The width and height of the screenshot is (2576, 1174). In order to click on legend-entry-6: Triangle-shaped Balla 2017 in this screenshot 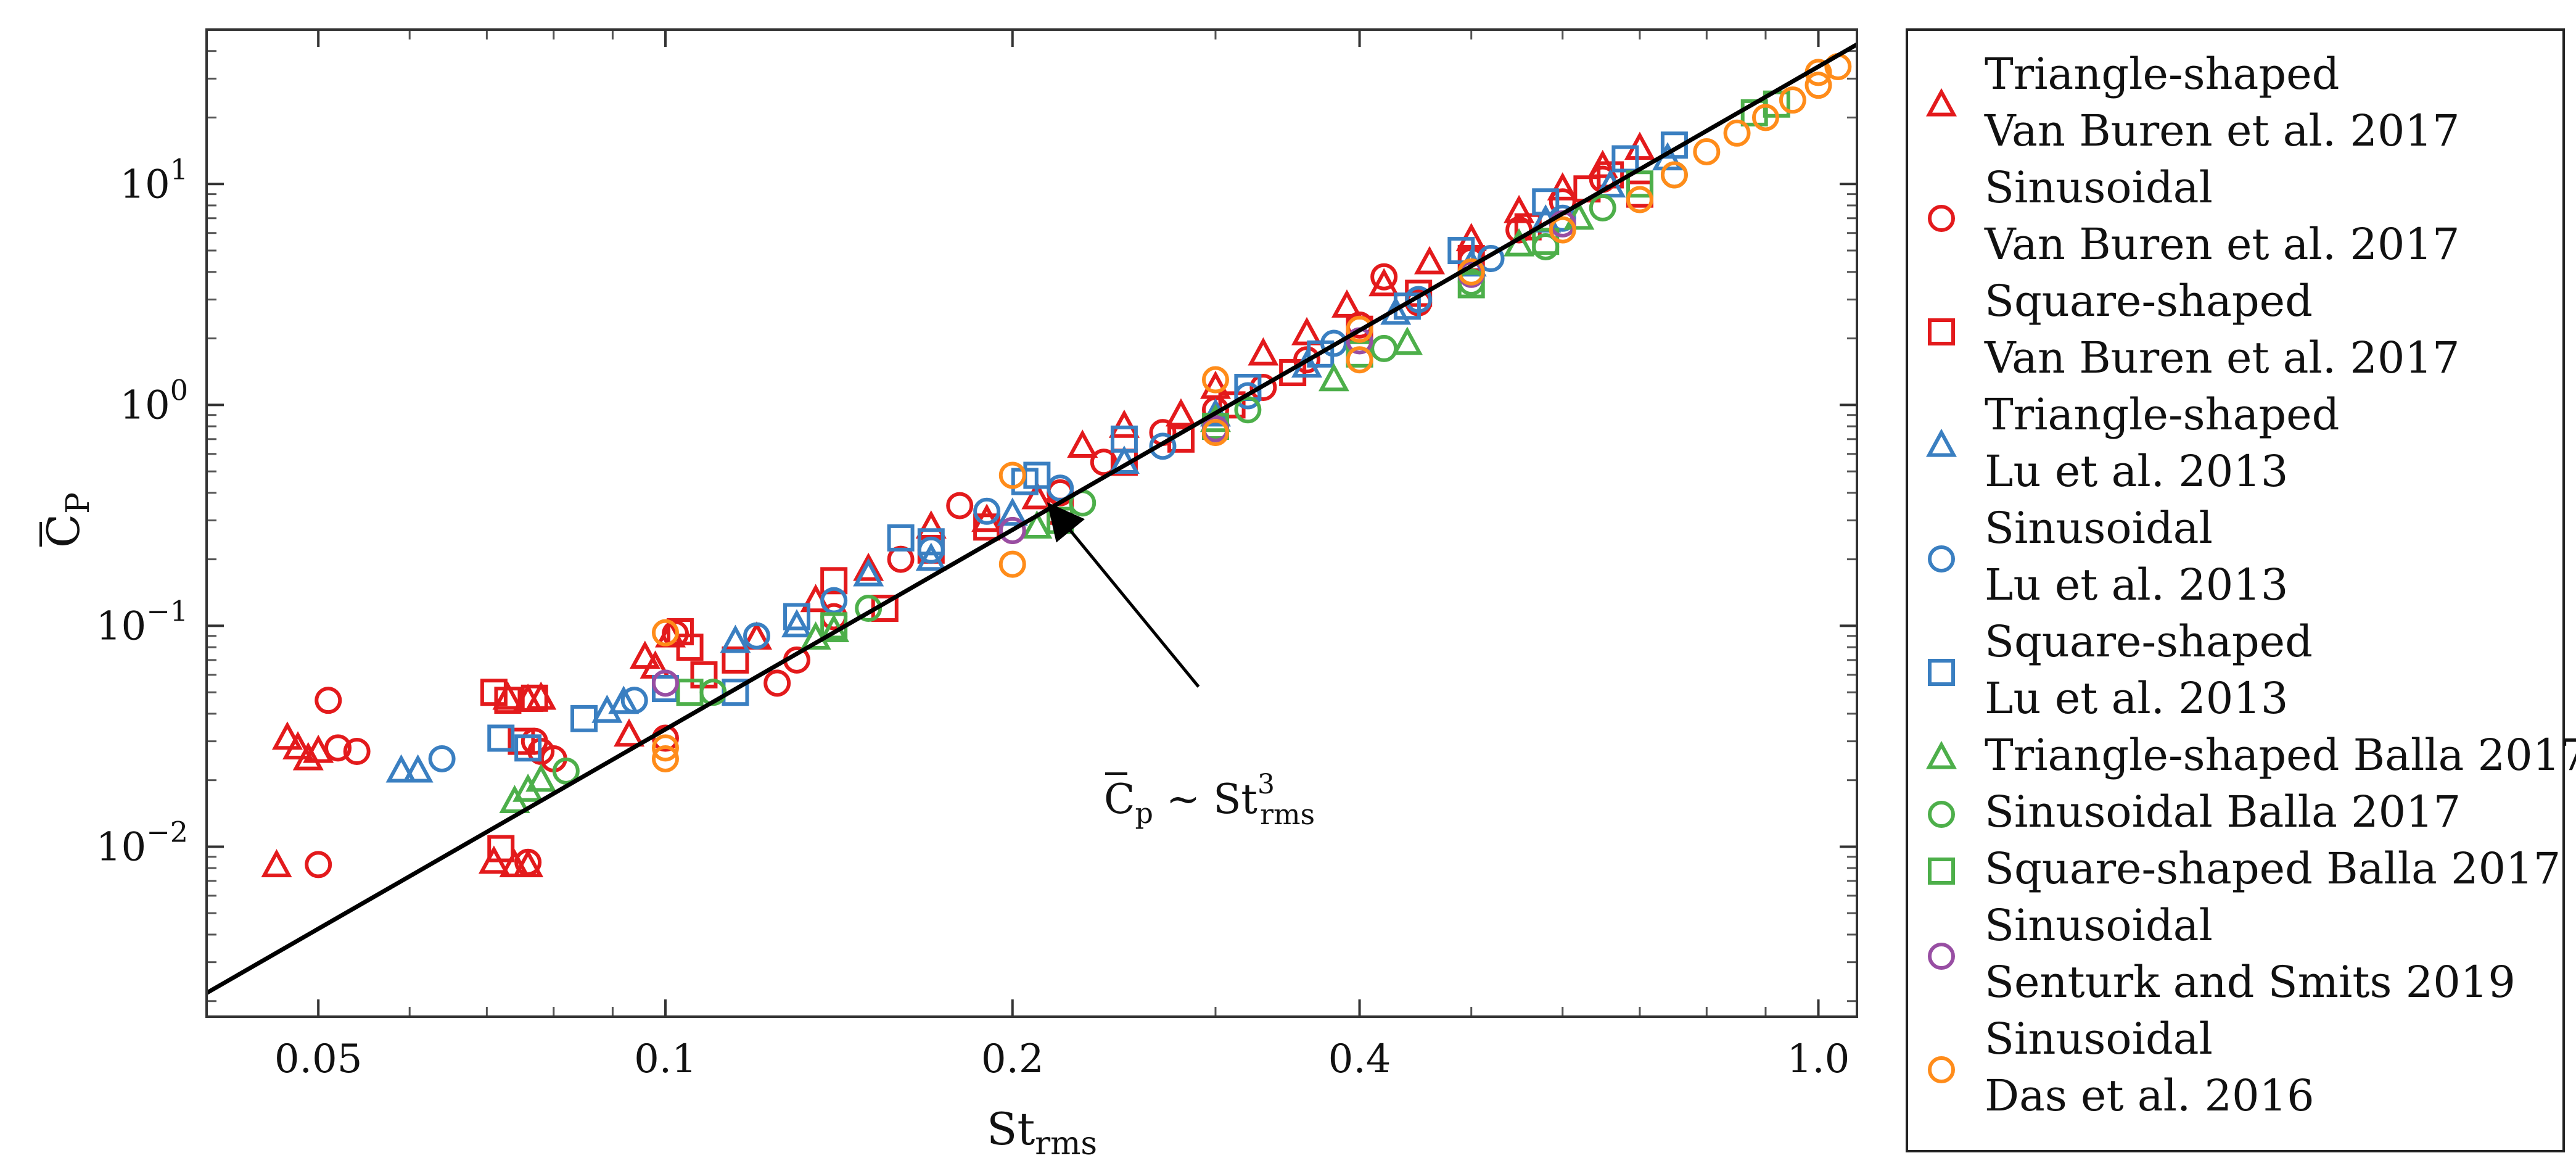, I will do `click(2250, 755)`.